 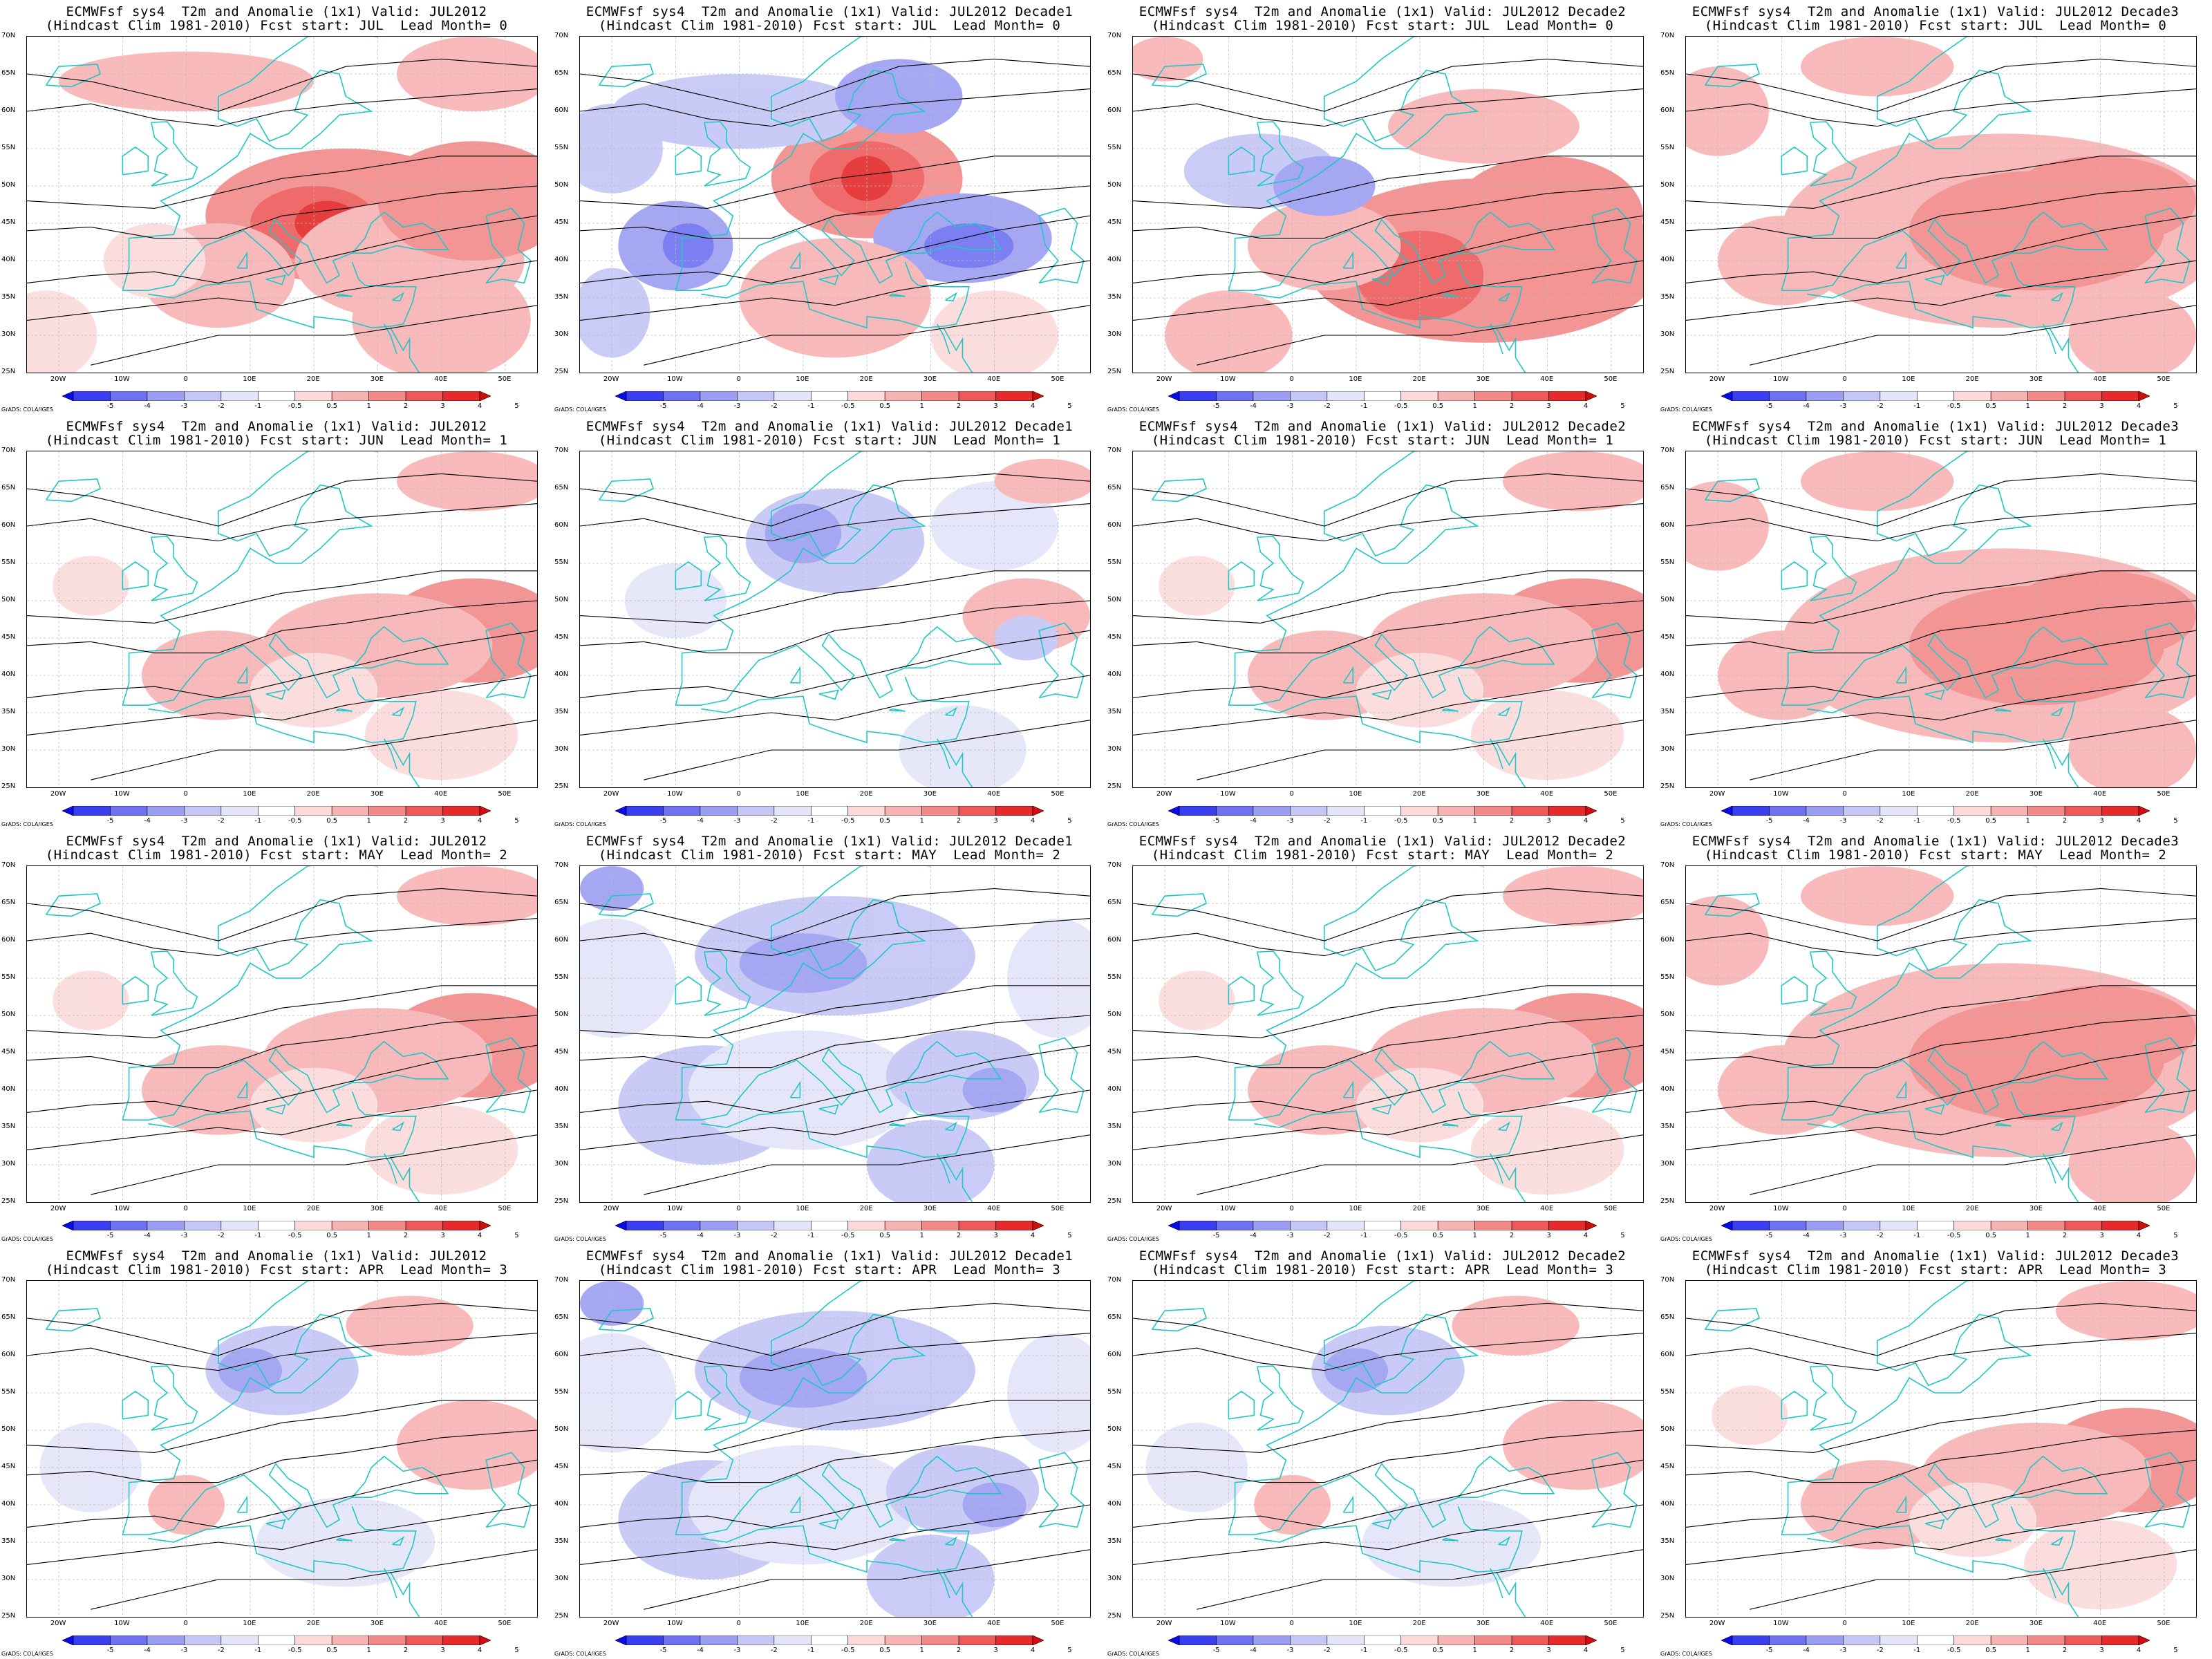 What do you see at coordinates (282, 1449) in the screenshot?
I see `map-area` at bounding box center [282, 1449].